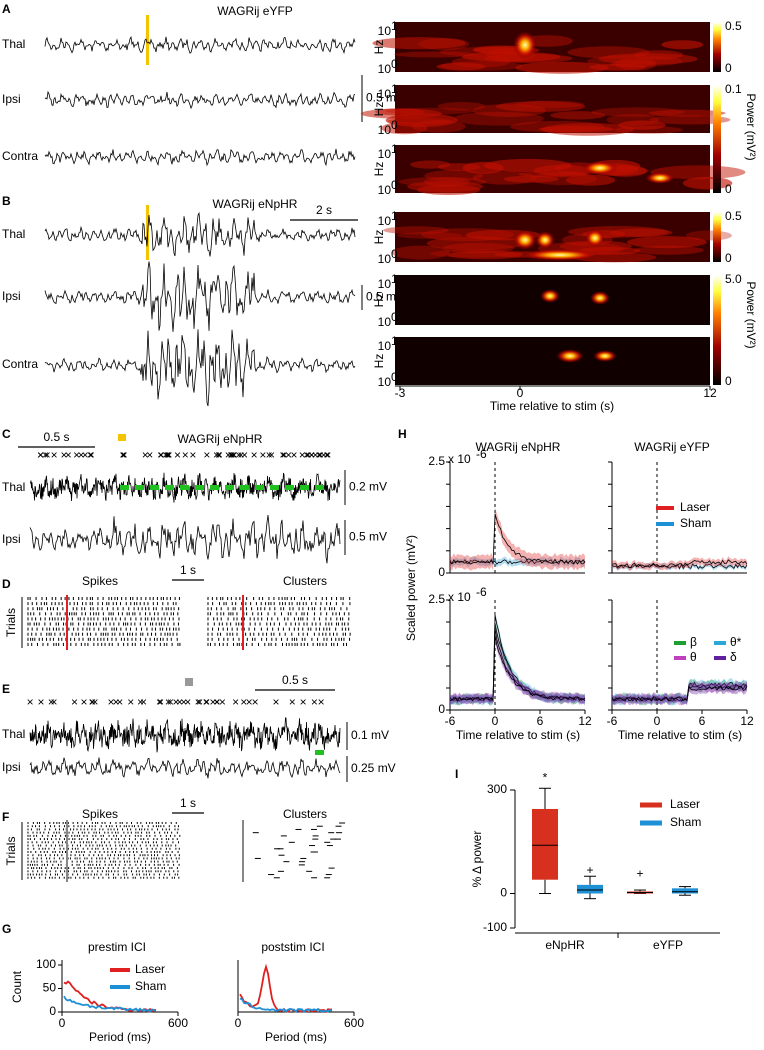 This screenshot has width=764, height=1050. What do you see at coordinates (385, 69) in the screenshot?
I see `tick-label: 10` at bounding box center [385, 69].